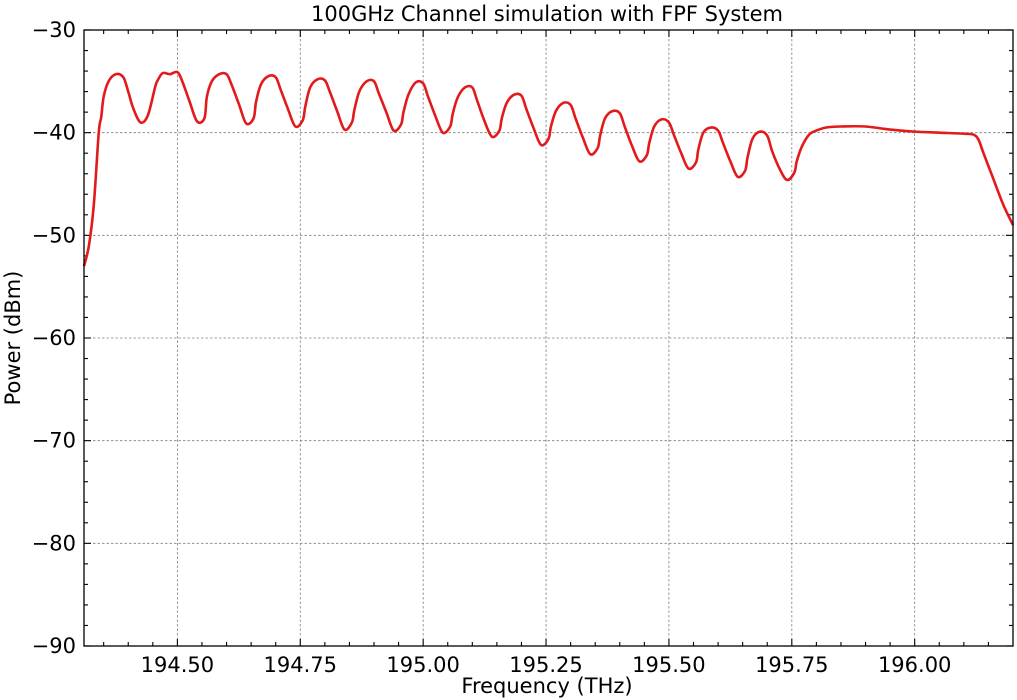 This screenshot has width=1017, height=700. Describe the element at coordinates (54, 543) in the screenshot. I see `y-tick-label: −80` at that location.